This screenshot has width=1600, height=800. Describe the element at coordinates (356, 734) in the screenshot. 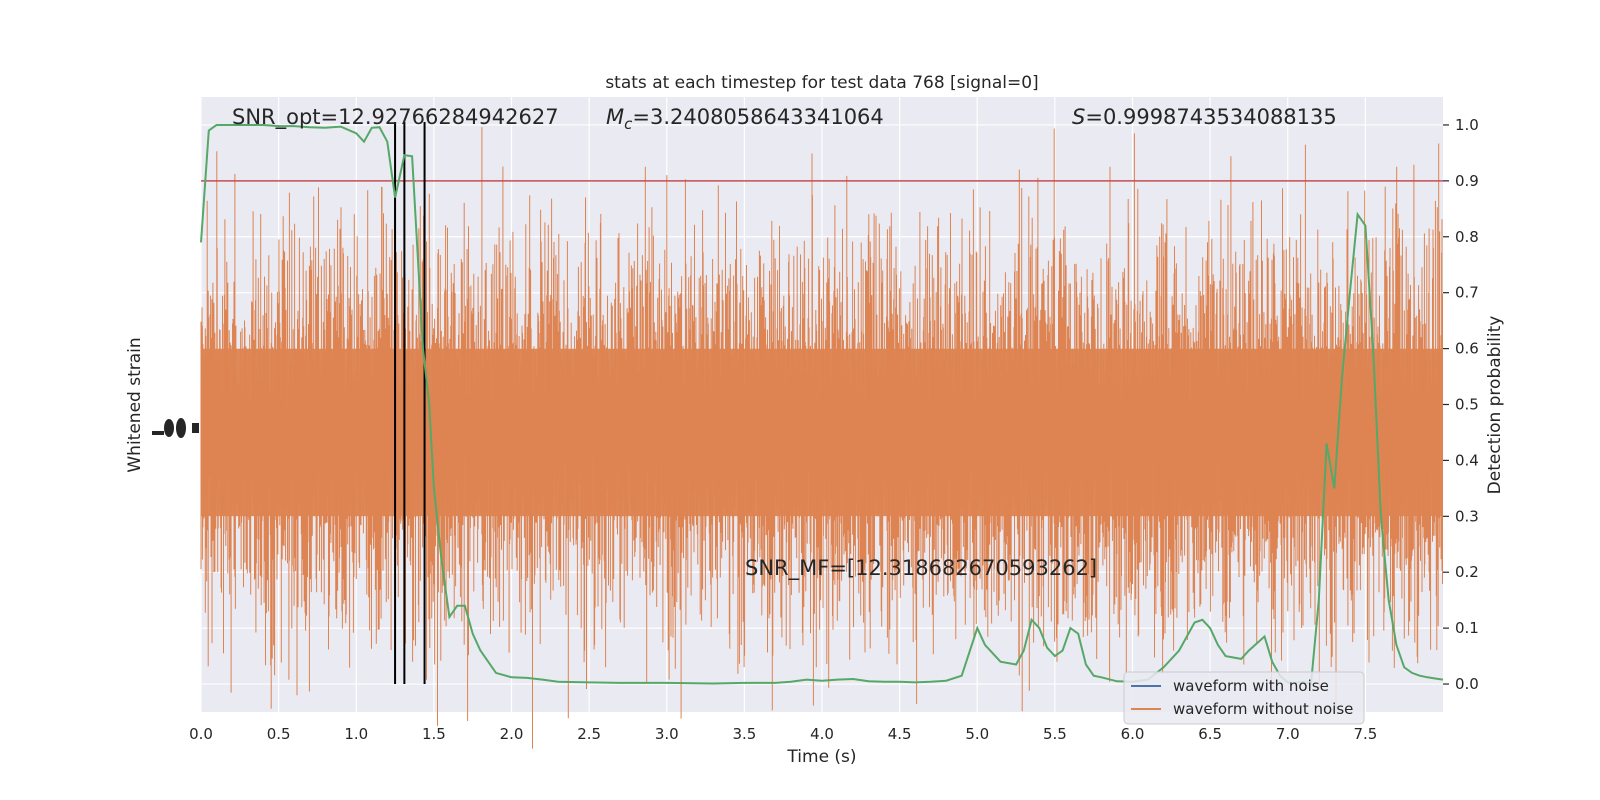

I see `x-tick-label-2: 1.0` at that location.